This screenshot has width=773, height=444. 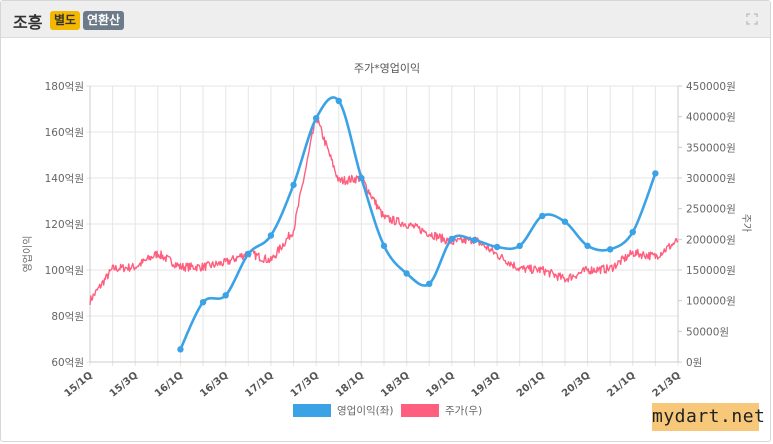 I want to click on x-tick-label: 20/1Q, so click(x=531, y=385).